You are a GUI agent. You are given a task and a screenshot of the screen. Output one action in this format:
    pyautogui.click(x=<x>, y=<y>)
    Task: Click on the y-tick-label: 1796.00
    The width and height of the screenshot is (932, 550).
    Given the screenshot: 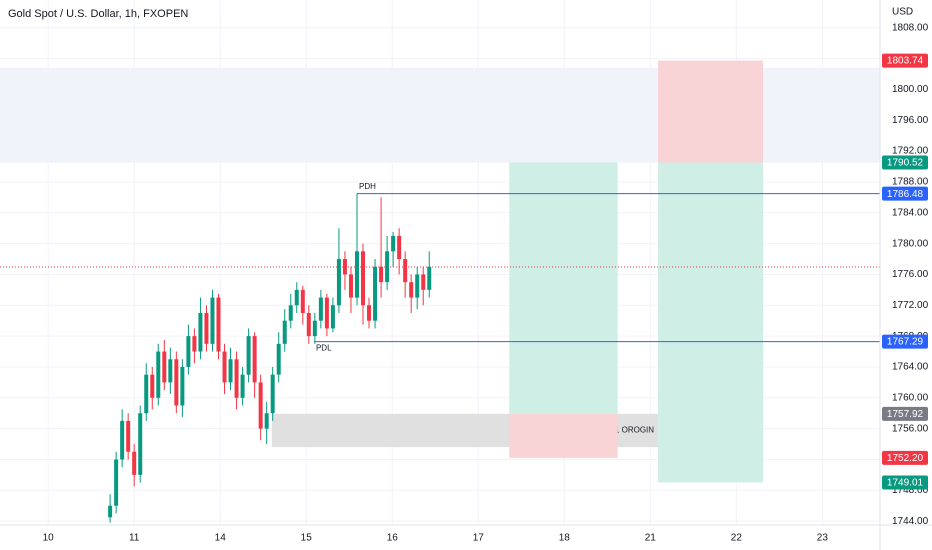 What is the action you would take?
    pyautogui.click(x=910, y=120)
    